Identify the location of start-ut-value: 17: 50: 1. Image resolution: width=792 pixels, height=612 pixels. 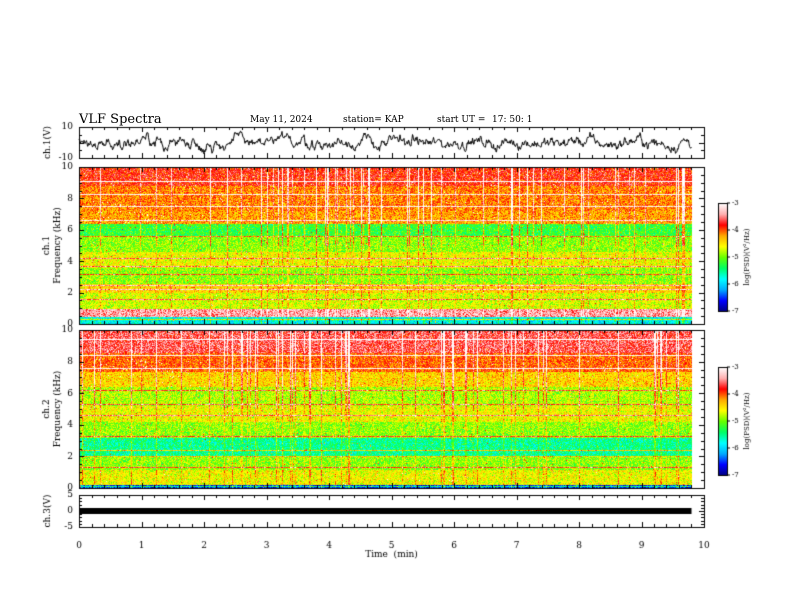
(512, 120).